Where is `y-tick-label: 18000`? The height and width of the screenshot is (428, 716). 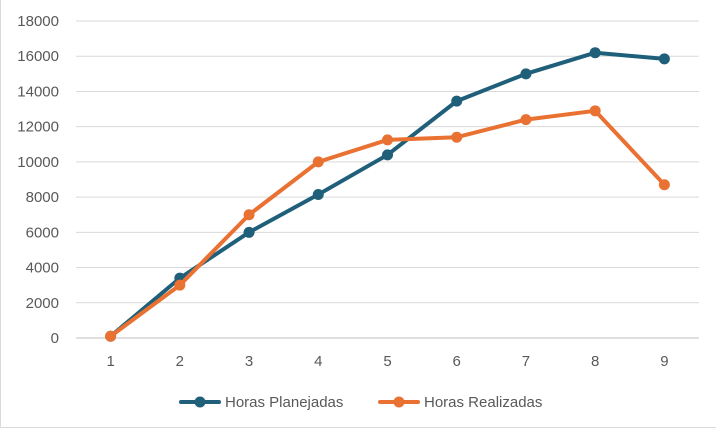 y-tick-label: 18000 is located at coordinates (38, 21).